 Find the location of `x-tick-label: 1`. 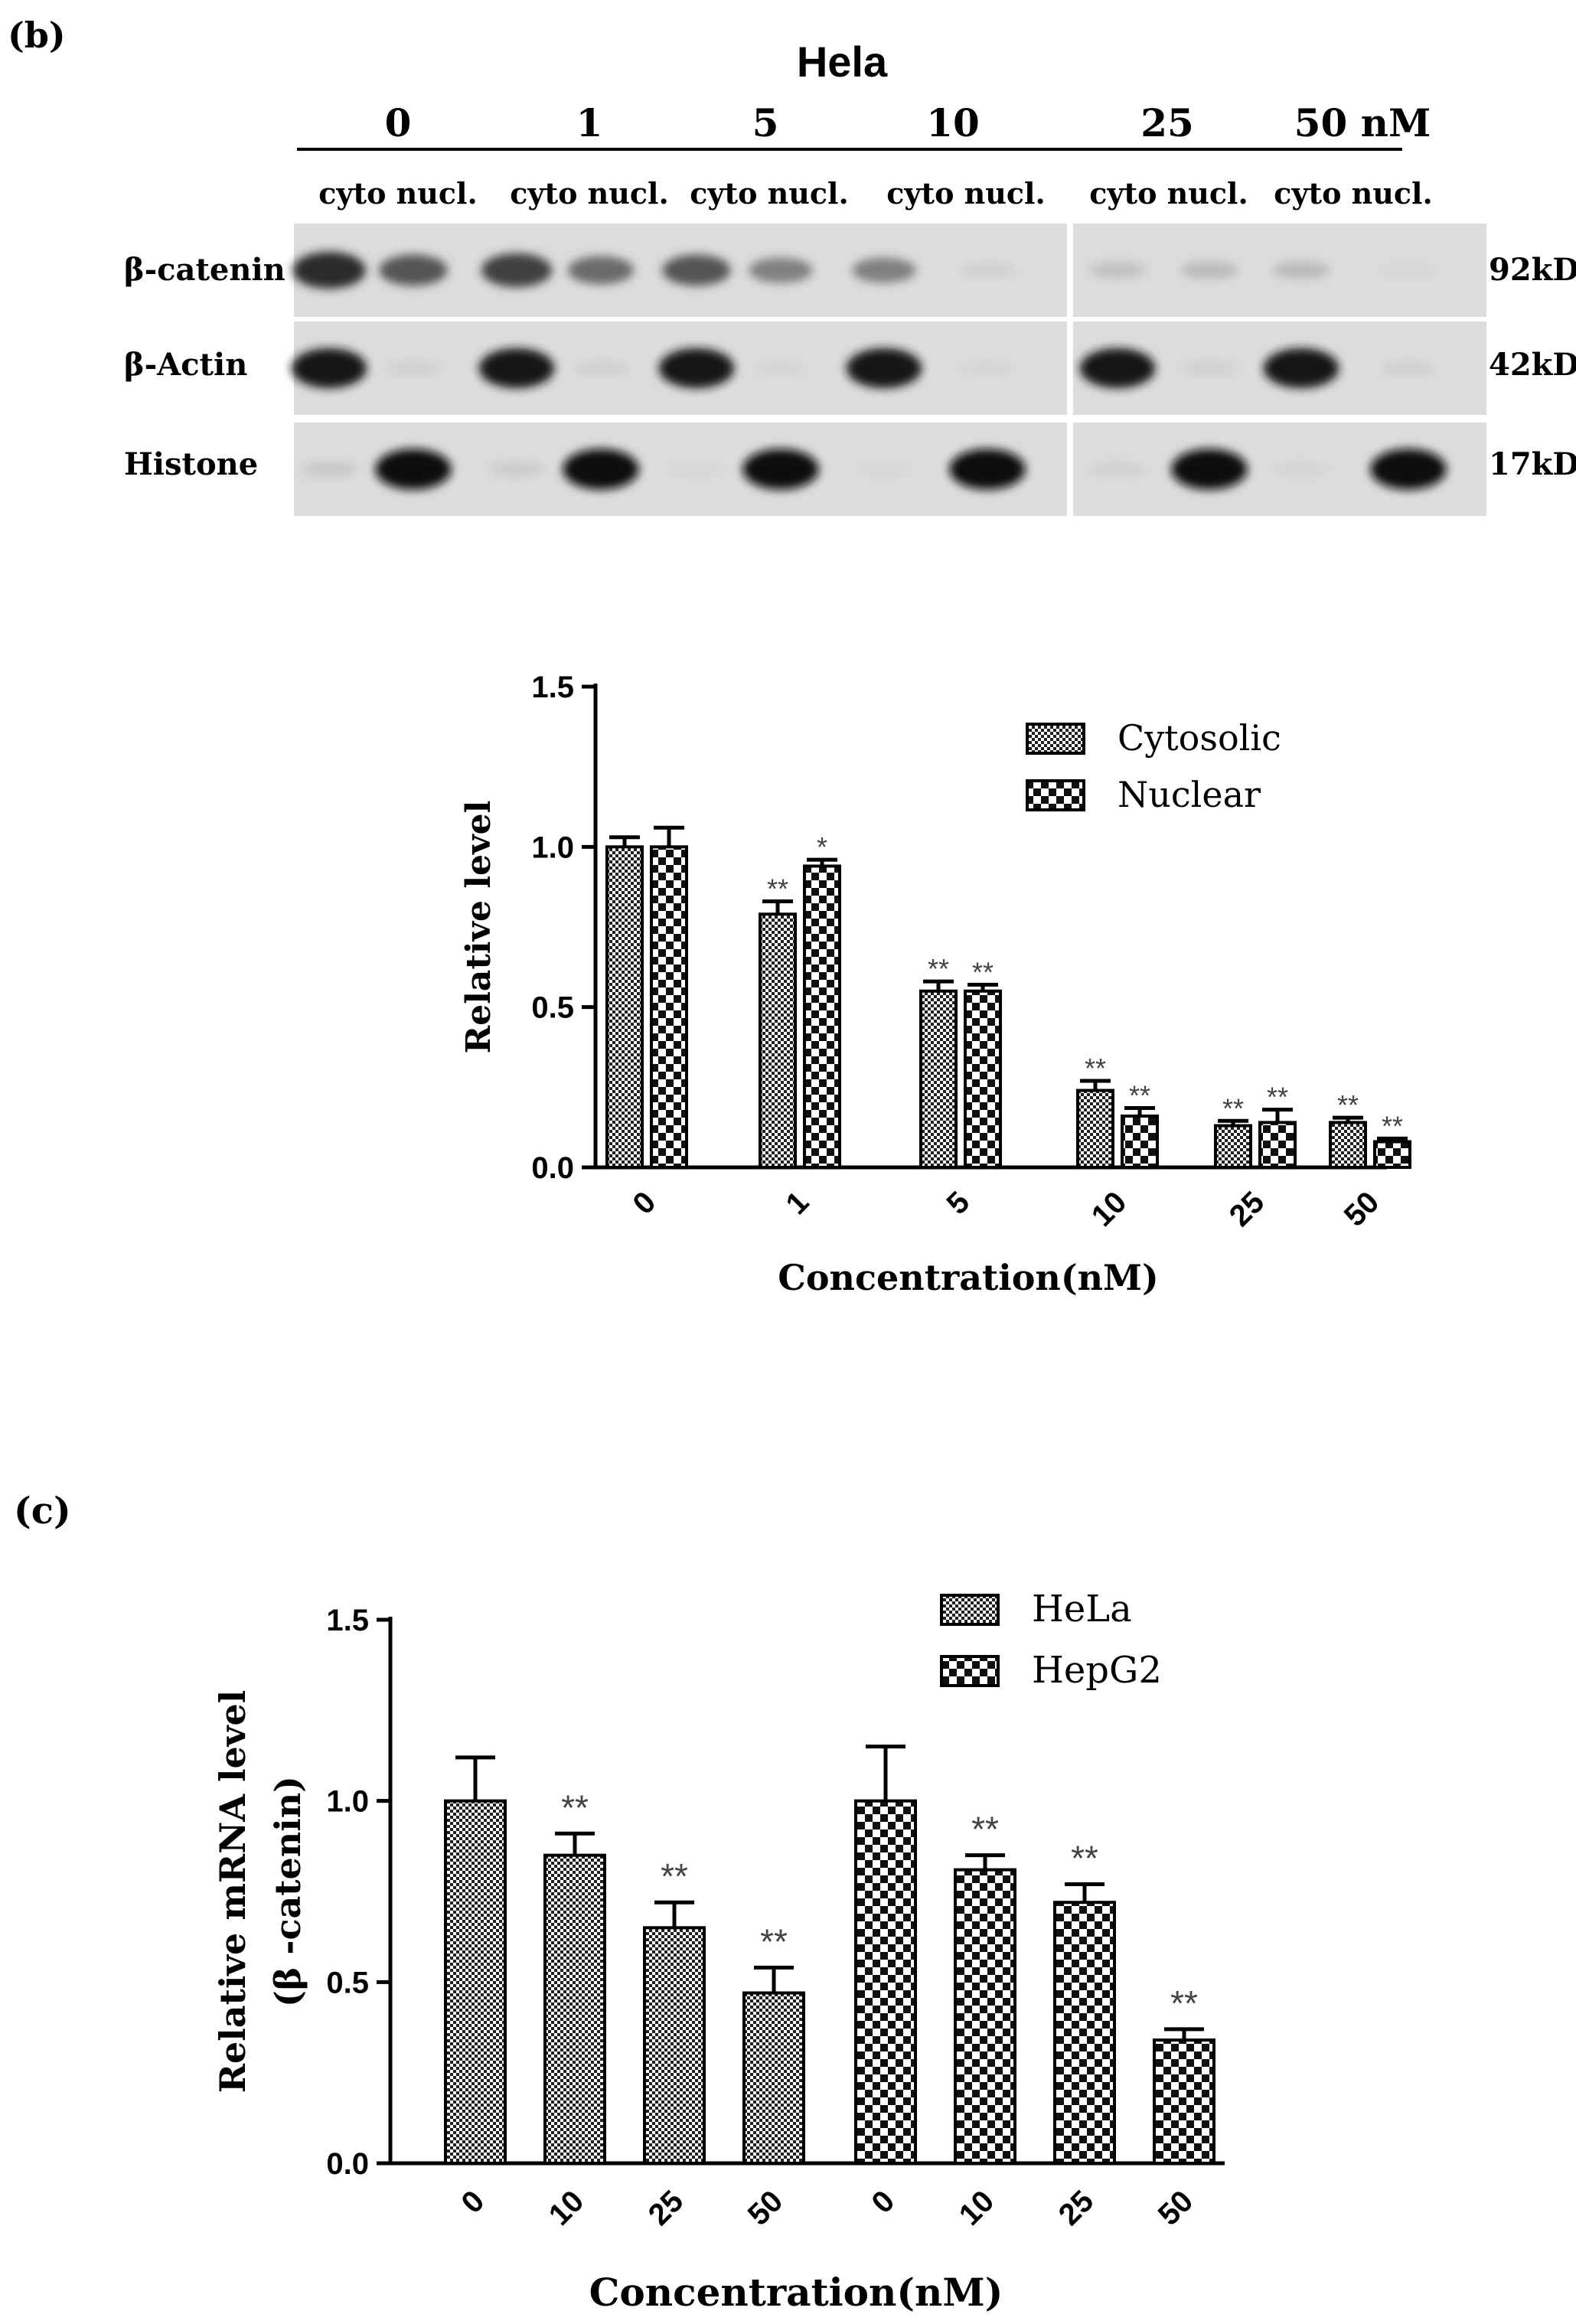

x-tick-label: 1 is located at coordinates (798, 1203).